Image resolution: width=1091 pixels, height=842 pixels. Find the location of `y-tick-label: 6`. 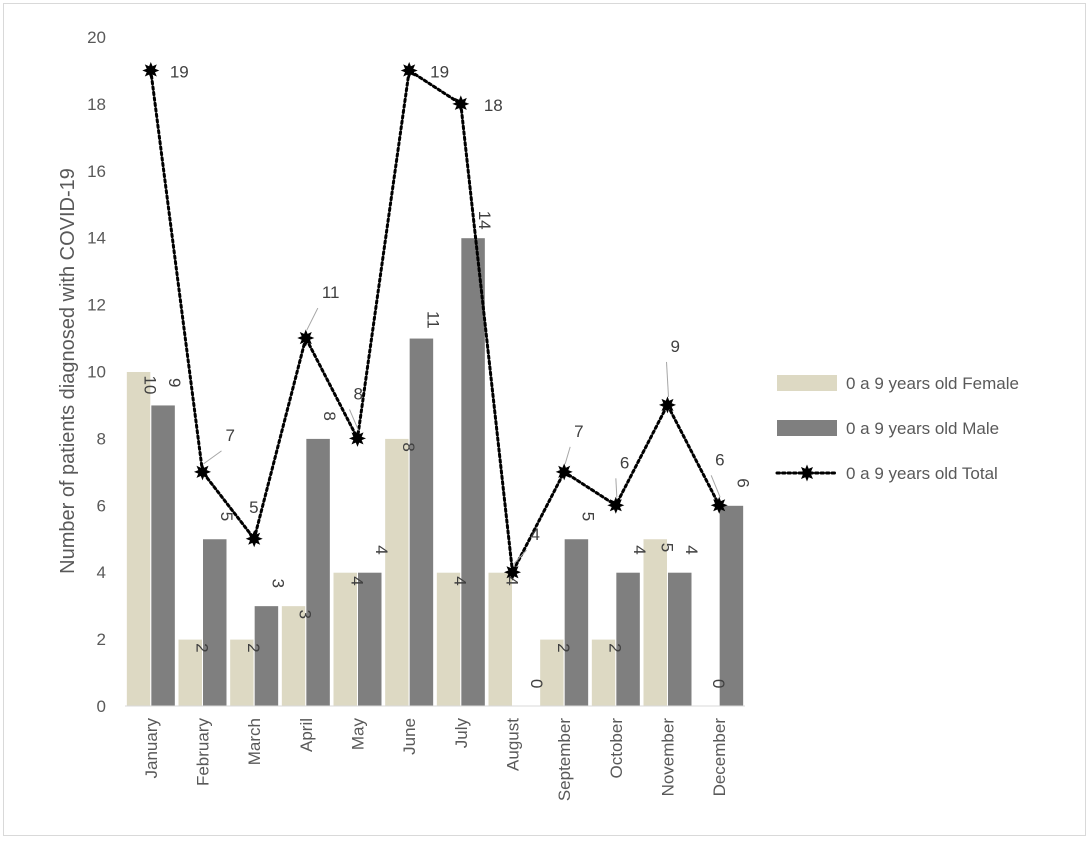

y-tick-label: 6 is located at coordinates (101, 505).